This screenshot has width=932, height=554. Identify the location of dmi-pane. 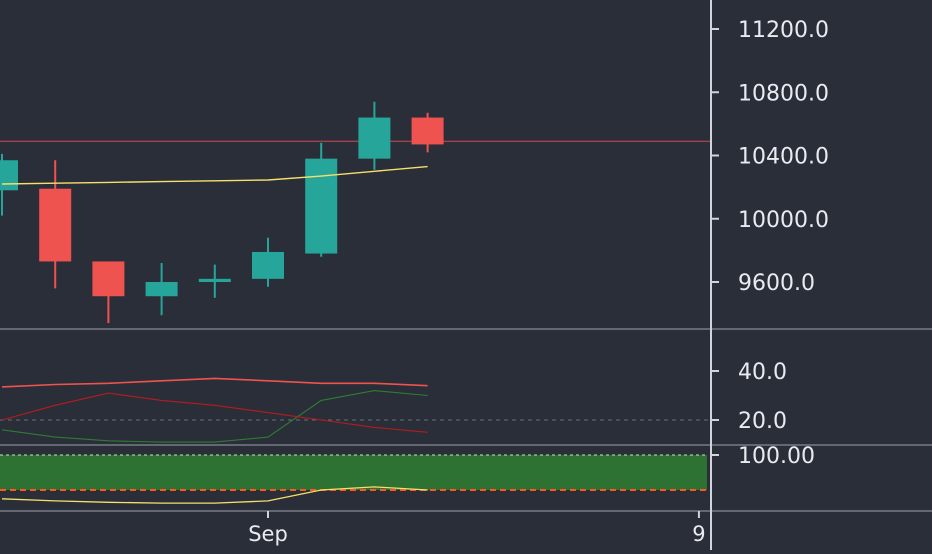
(355, 410).